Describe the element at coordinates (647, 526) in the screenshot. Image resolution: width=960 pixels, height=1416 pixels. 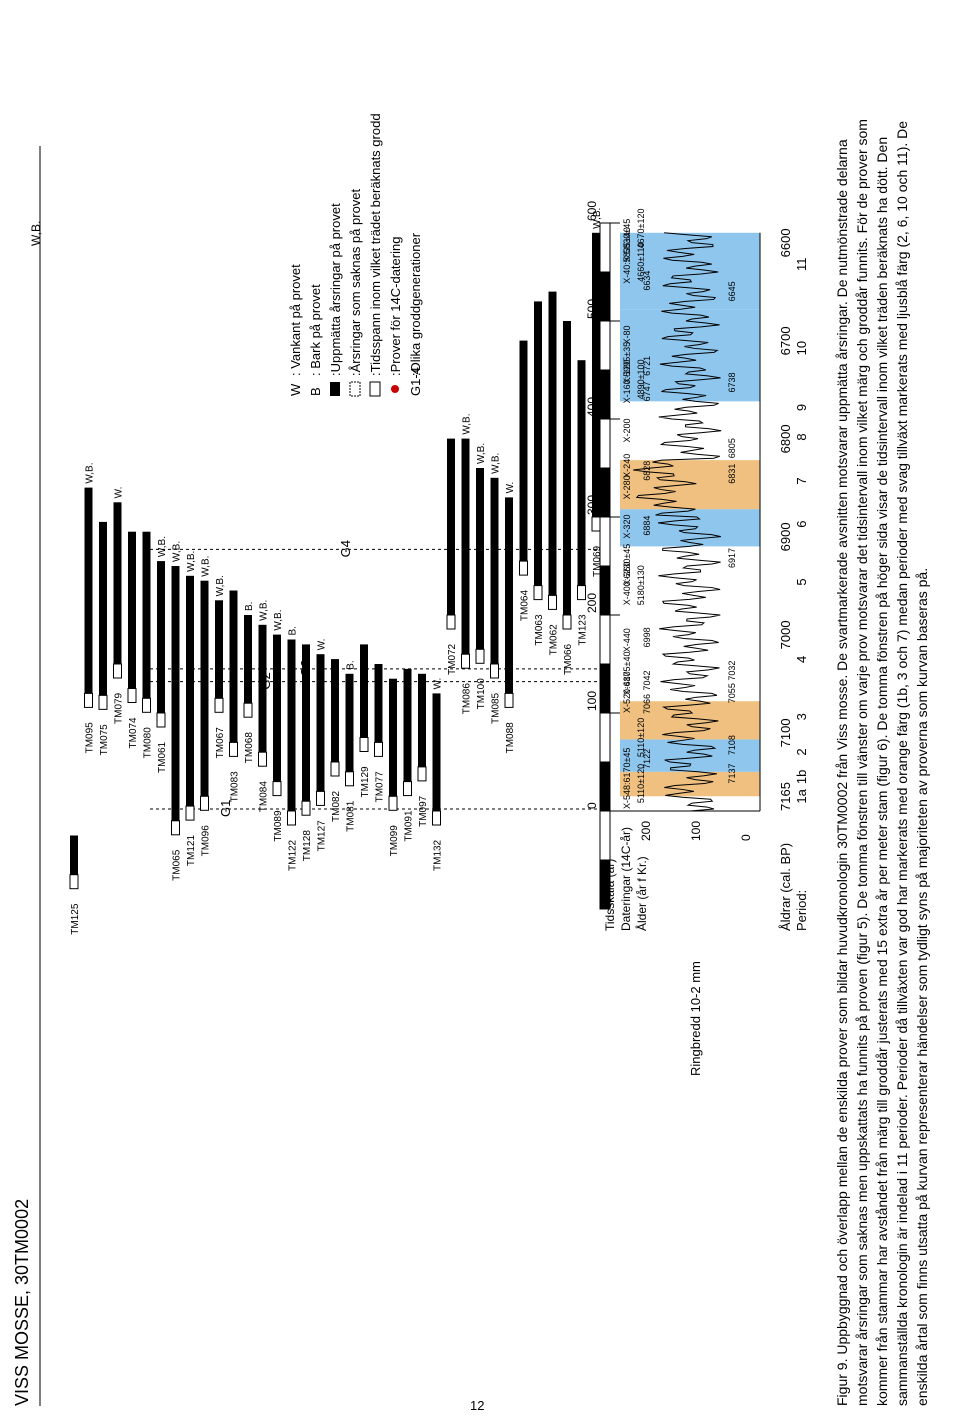
I see `event-label: 6884` at that location.